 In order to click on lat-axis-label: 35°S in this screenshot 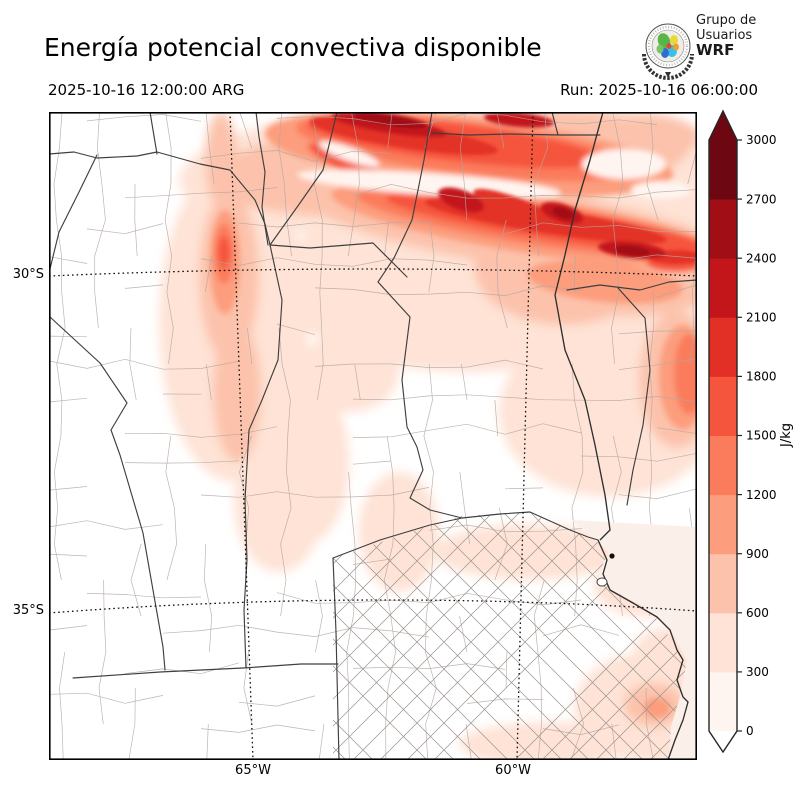, I will do `click(28, 610)`.